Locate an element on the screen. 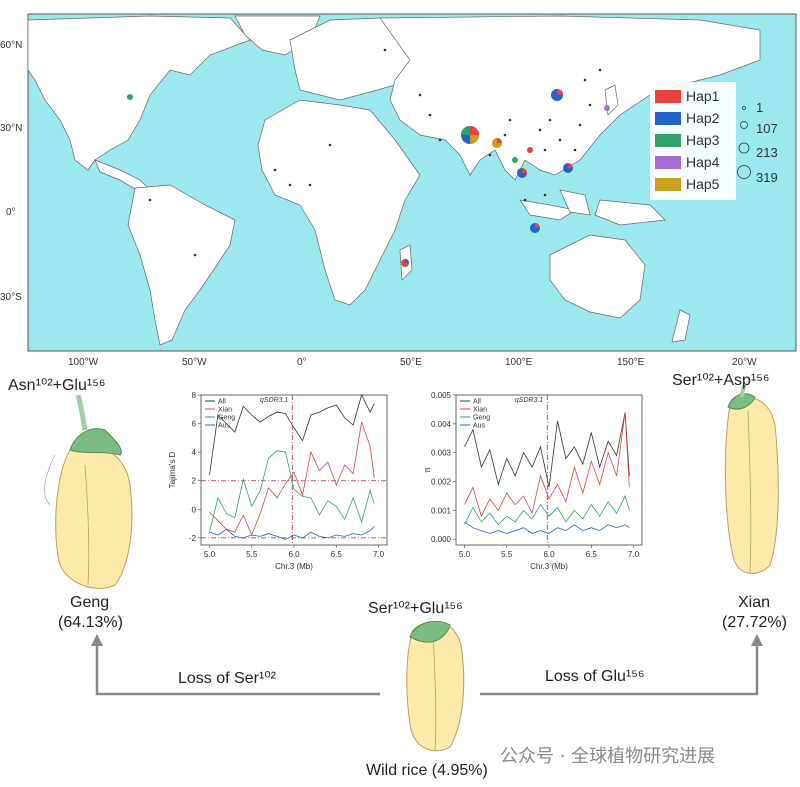  legend-label: Hap3 is located at coordinates (703, 140).